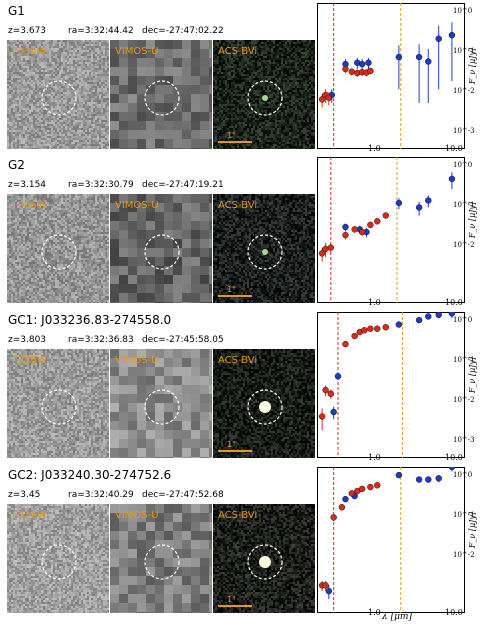 This screenshot has width=498, height=627. Describe the element at coordinates (454, 148) in the screenshot. I see `x-tick-label: 10.0` at that location.